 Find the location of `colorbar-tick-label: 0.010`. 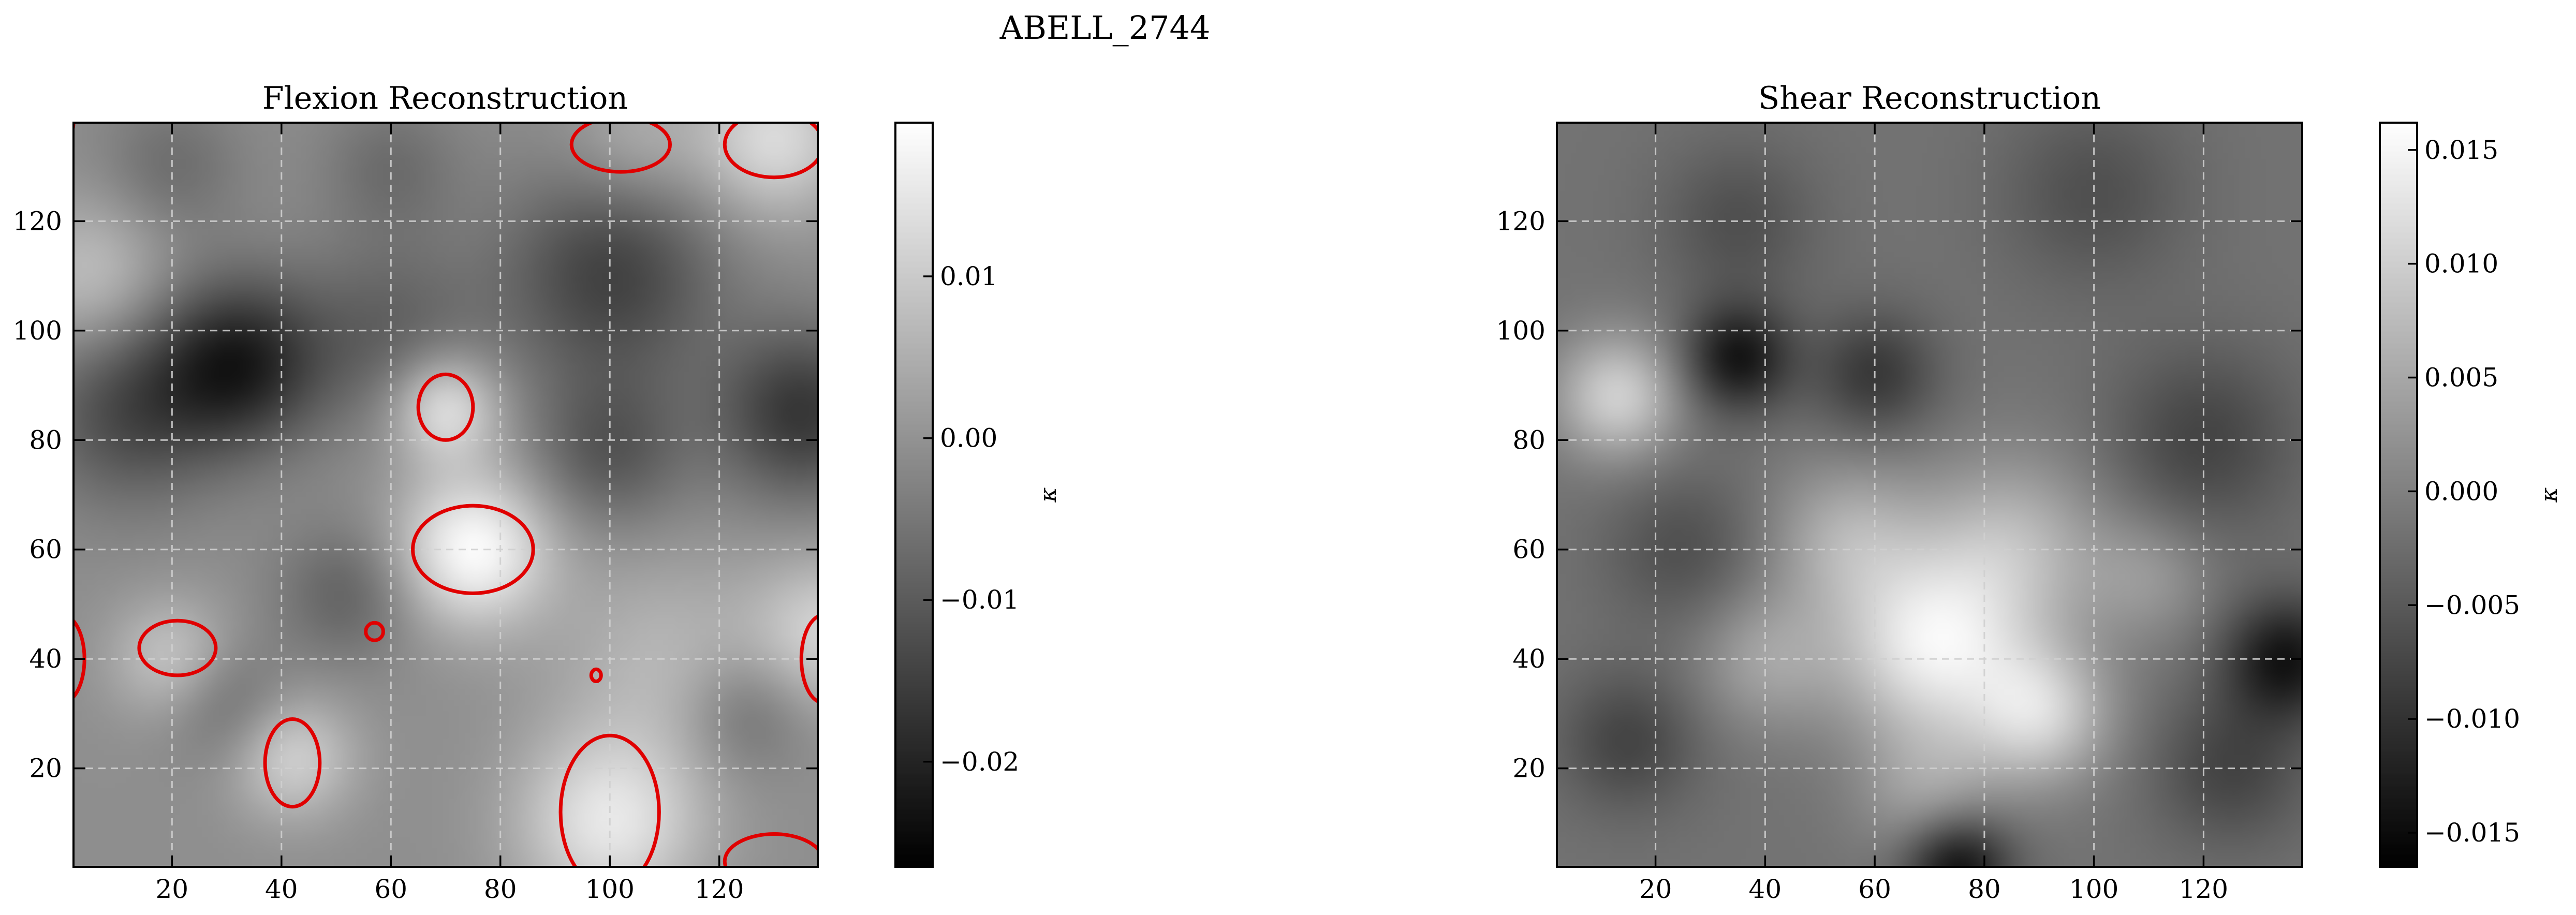

colorbar-tick-label: 0.010 is located at coordinates (2461, 264).